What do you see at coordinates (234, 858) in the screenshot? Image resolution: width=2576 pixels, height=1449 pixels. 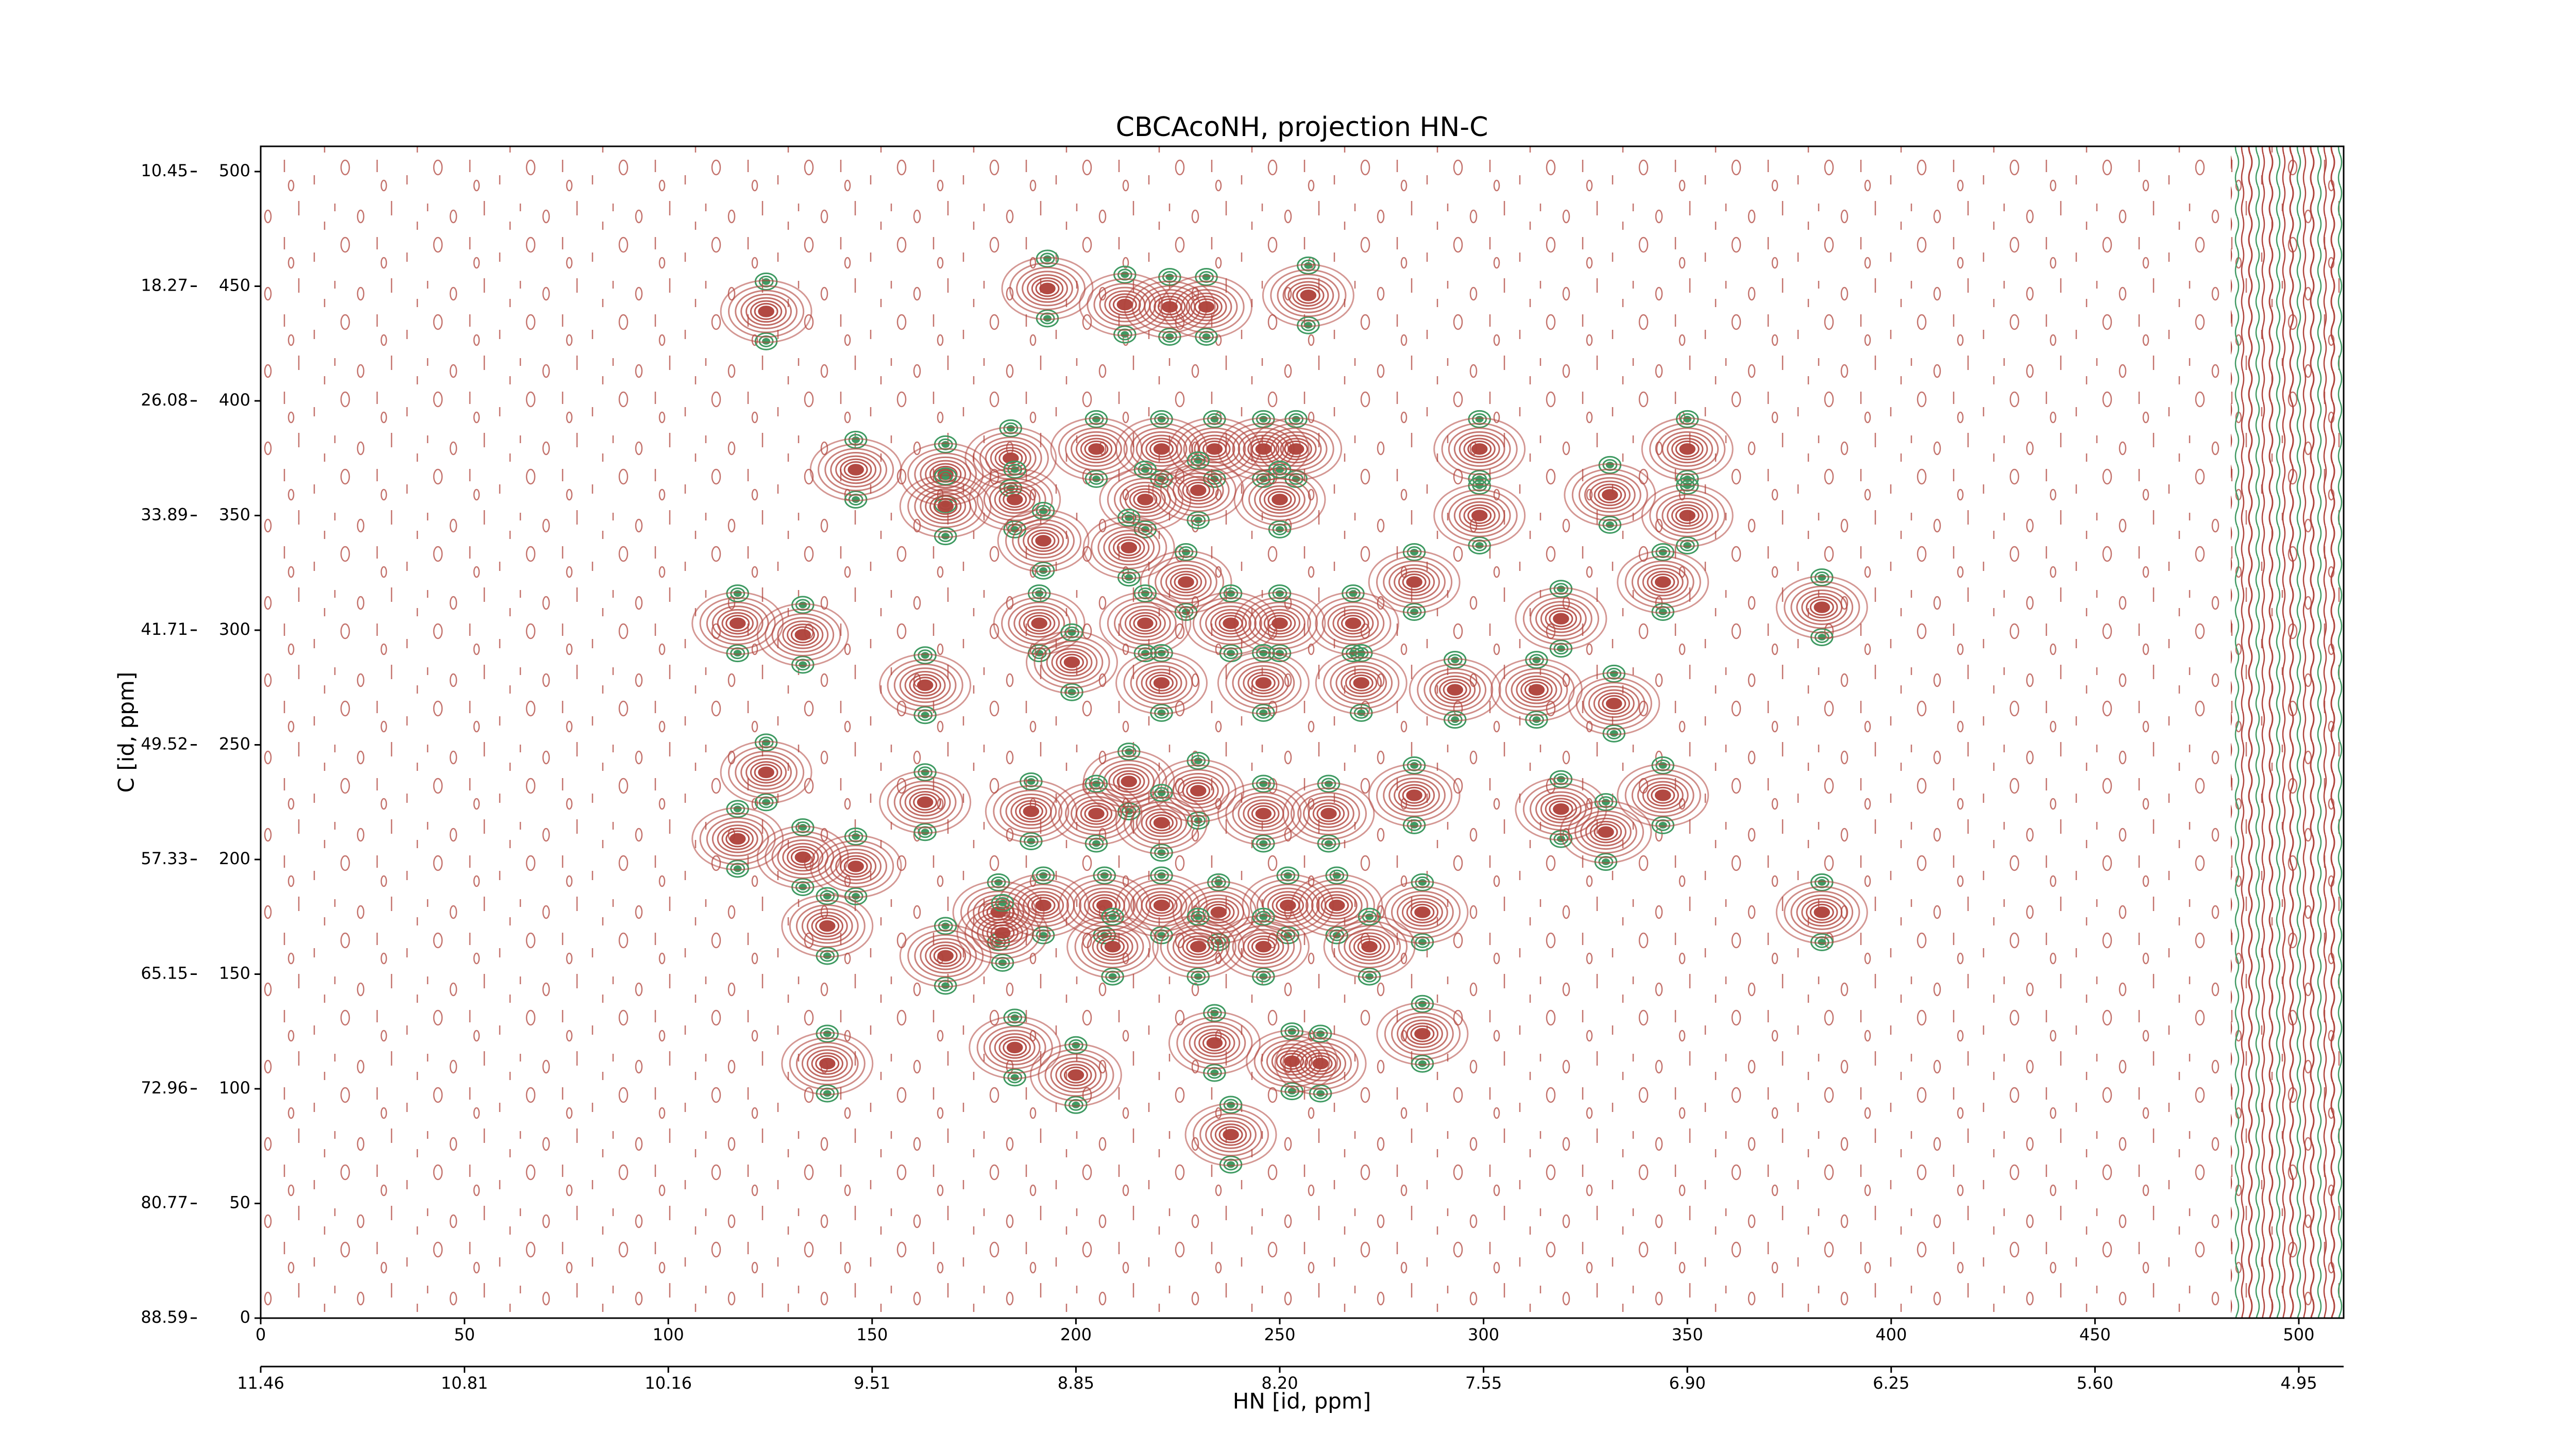 I see `y-tick-label: 200` at bounding box center [234, 858].